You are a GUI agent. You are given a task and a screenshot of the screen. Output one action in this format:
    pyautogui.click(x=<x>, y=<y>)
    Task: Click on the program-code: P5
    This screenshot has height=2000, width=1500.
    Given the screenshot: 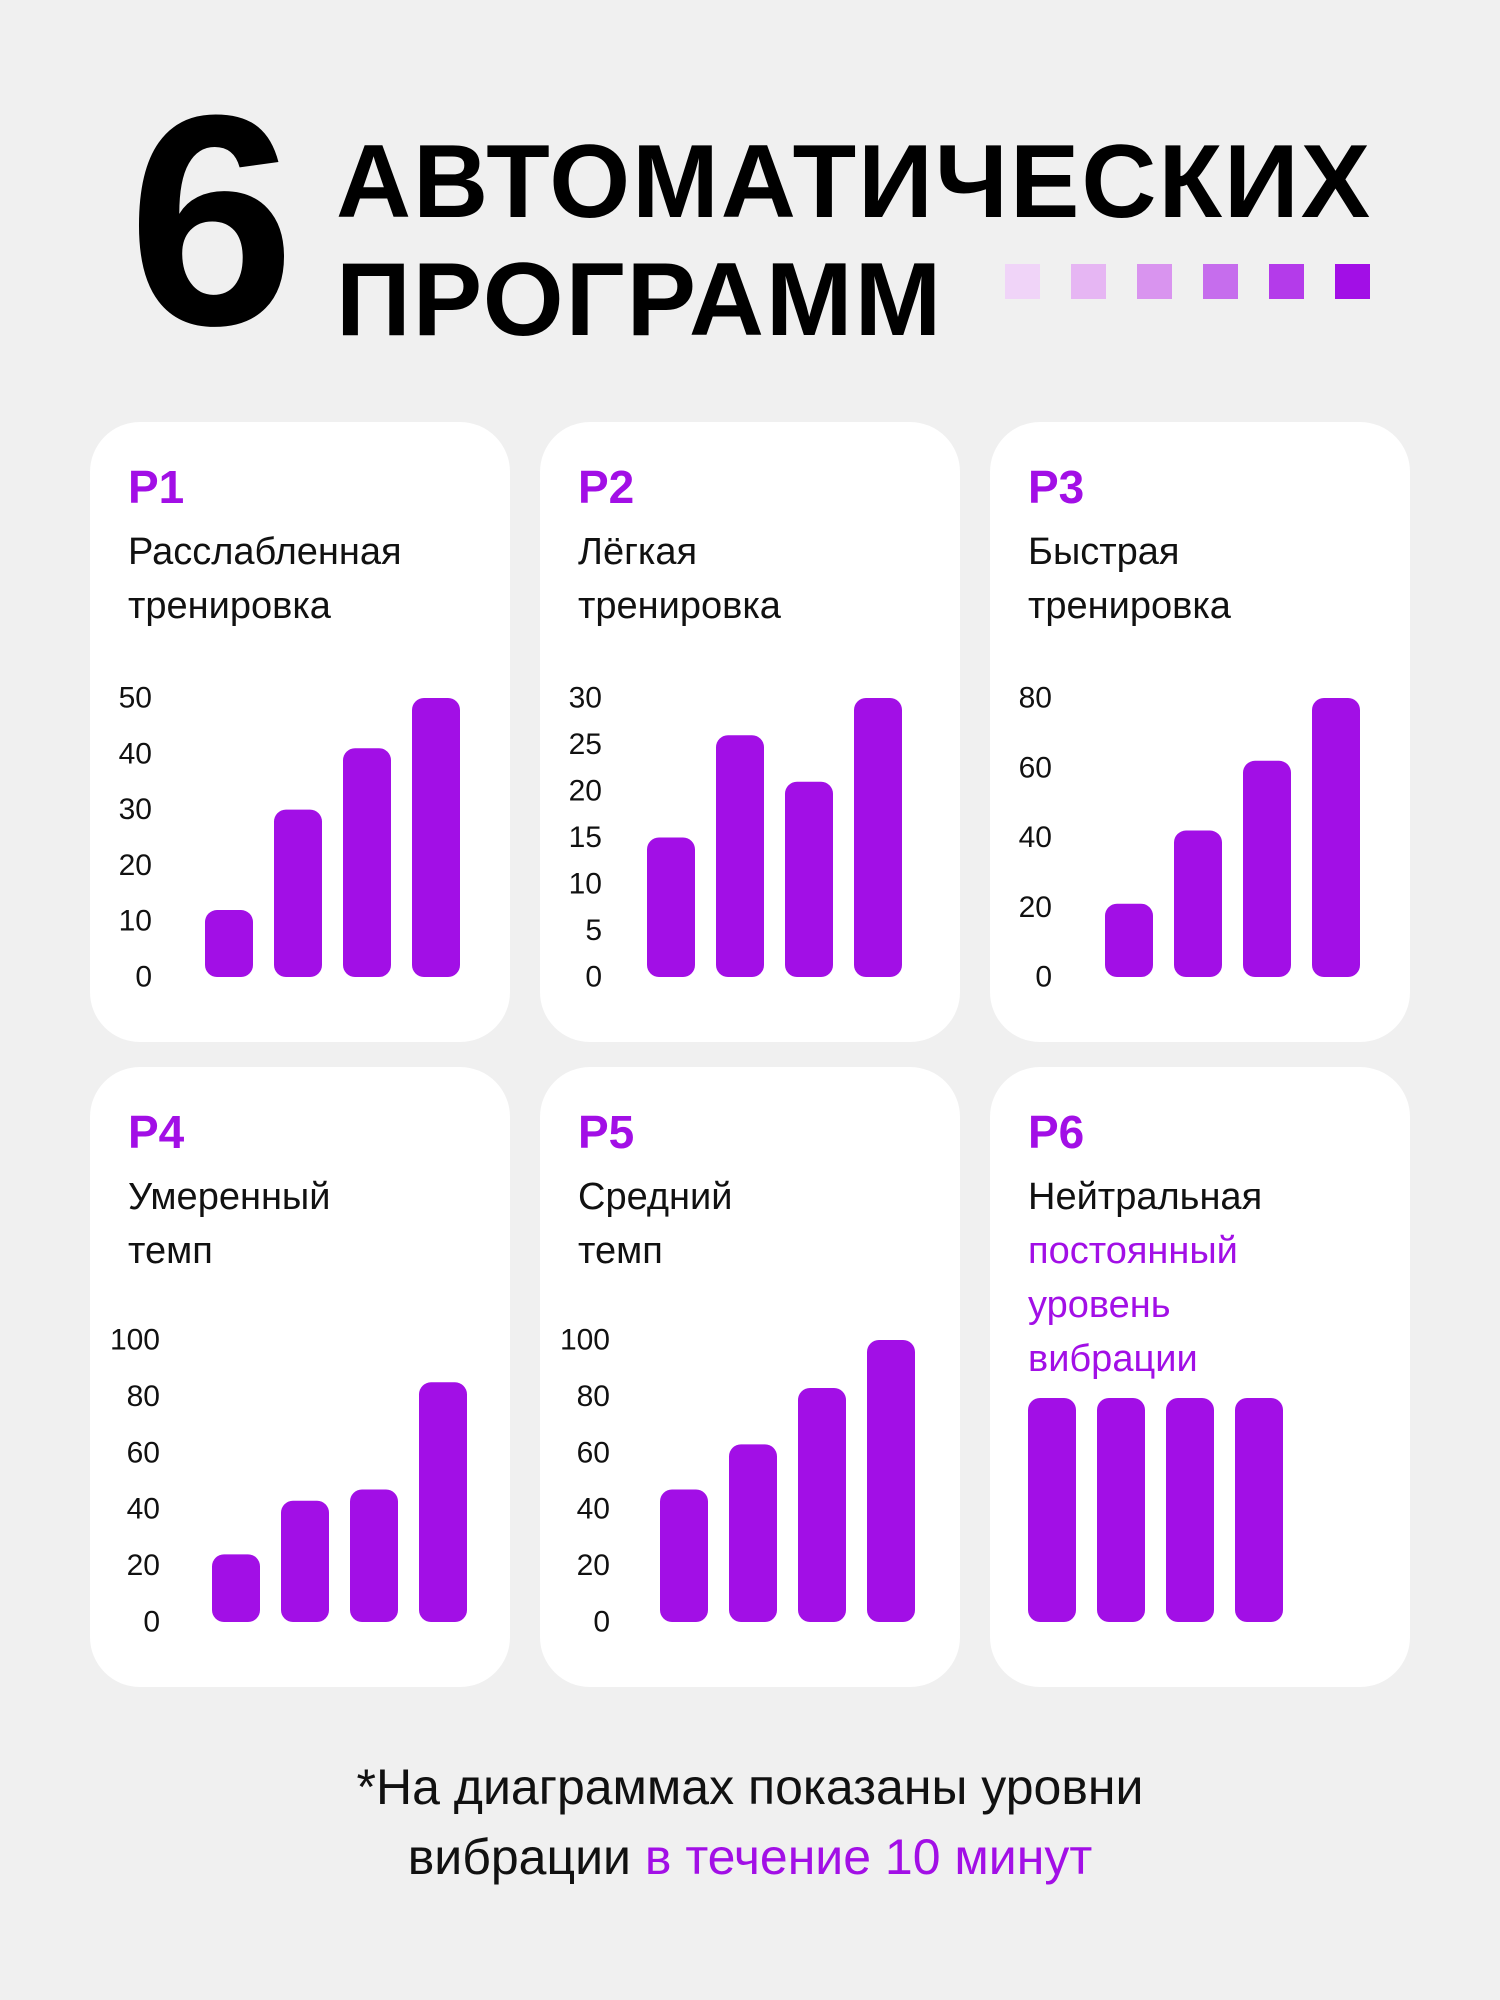 What is the action you would take?
    pyautogui.click(x=606, y=1132)
    